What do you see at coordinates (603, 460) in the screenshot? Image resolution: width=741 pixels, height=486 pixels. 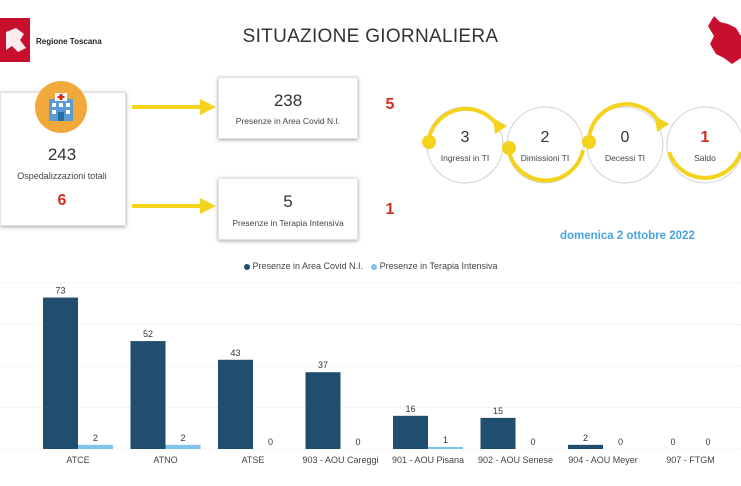 I see `category-label: 904 - AOU Meyer` at bounding box center [603, 460].